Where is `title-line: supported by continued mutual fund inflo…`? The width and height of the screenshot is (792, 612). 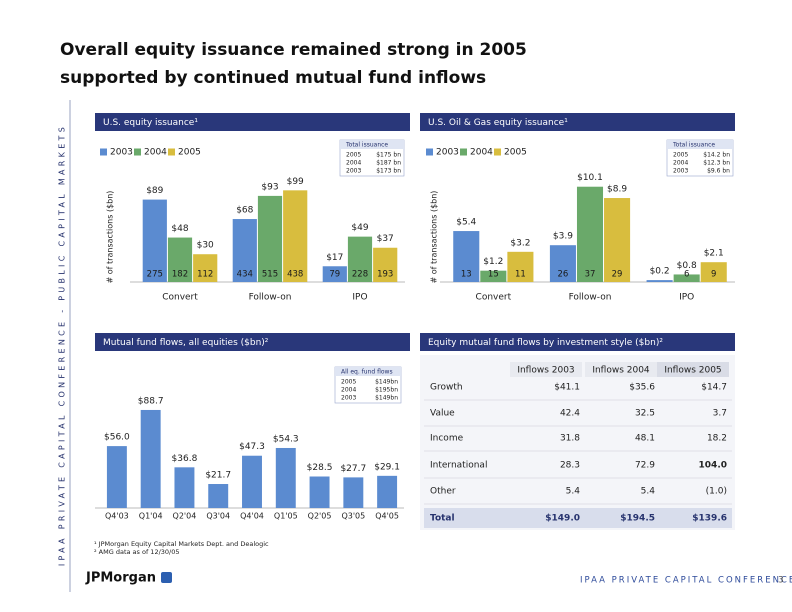
title-line: supported by continued mutual fund inflo… is located at coordinates (273, 78).